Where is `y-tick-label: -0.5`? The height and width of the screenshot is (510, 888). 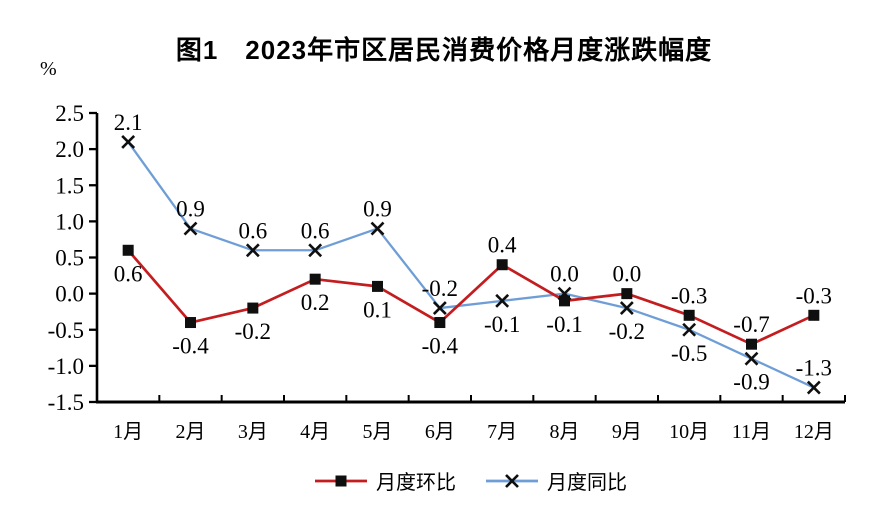 y-tick-label: -0.5 is located at coordinates (66, 330).